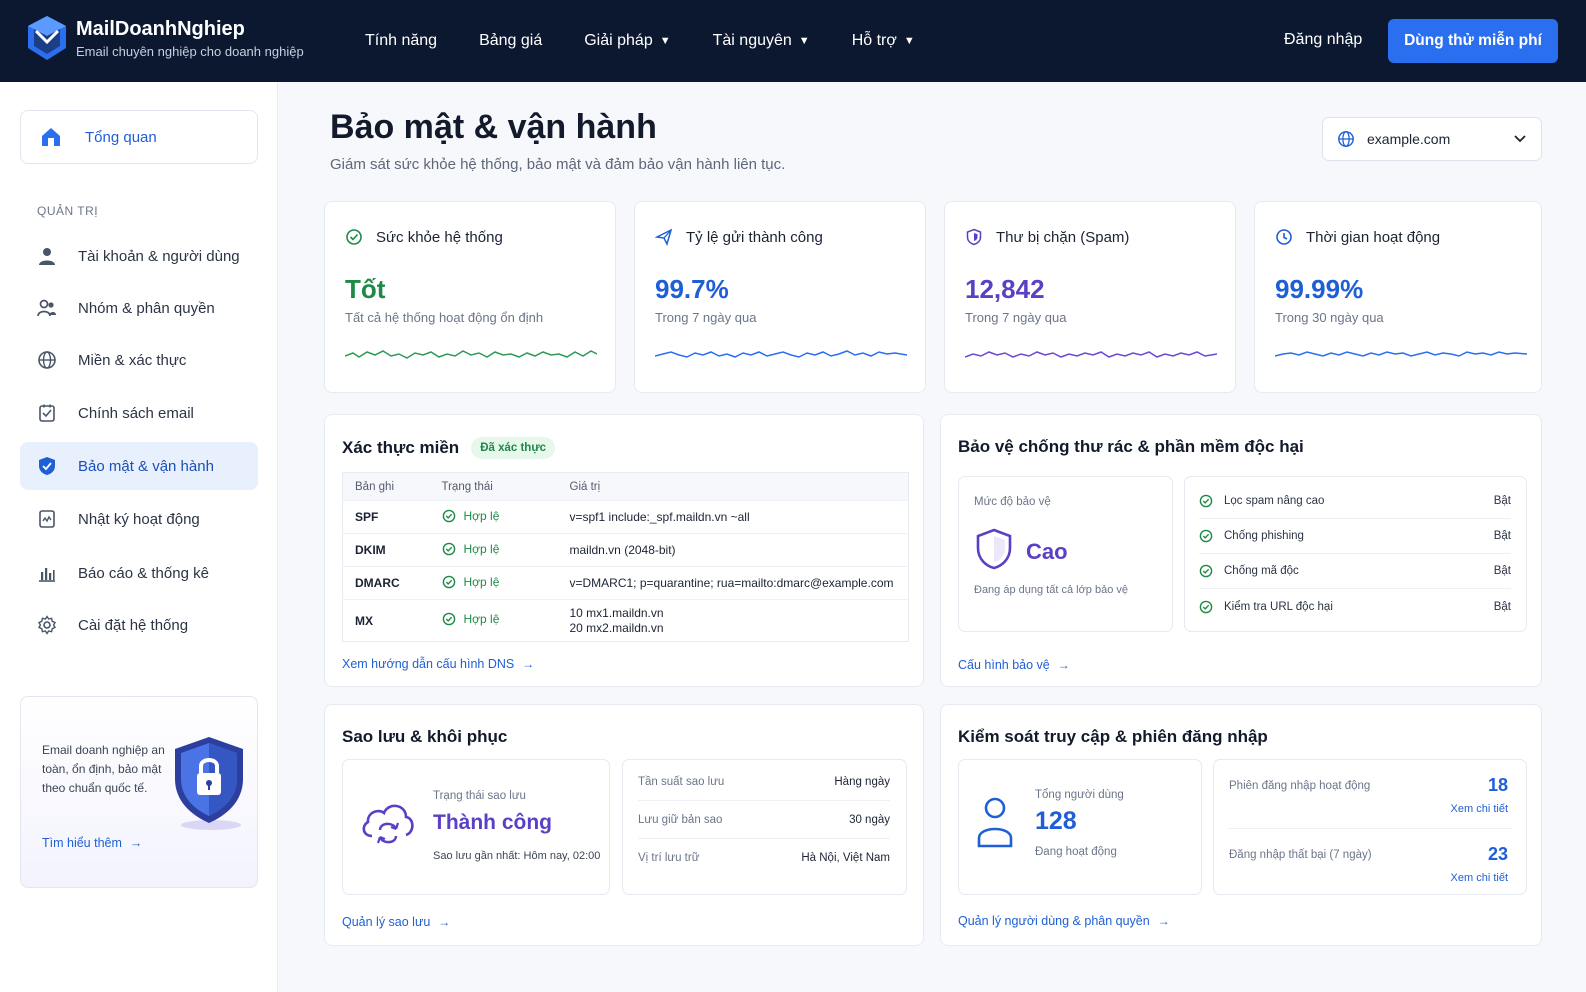 This screenshot has width=1586, height=992. I want to click on domain-select: example.com, so click(1432, 139).